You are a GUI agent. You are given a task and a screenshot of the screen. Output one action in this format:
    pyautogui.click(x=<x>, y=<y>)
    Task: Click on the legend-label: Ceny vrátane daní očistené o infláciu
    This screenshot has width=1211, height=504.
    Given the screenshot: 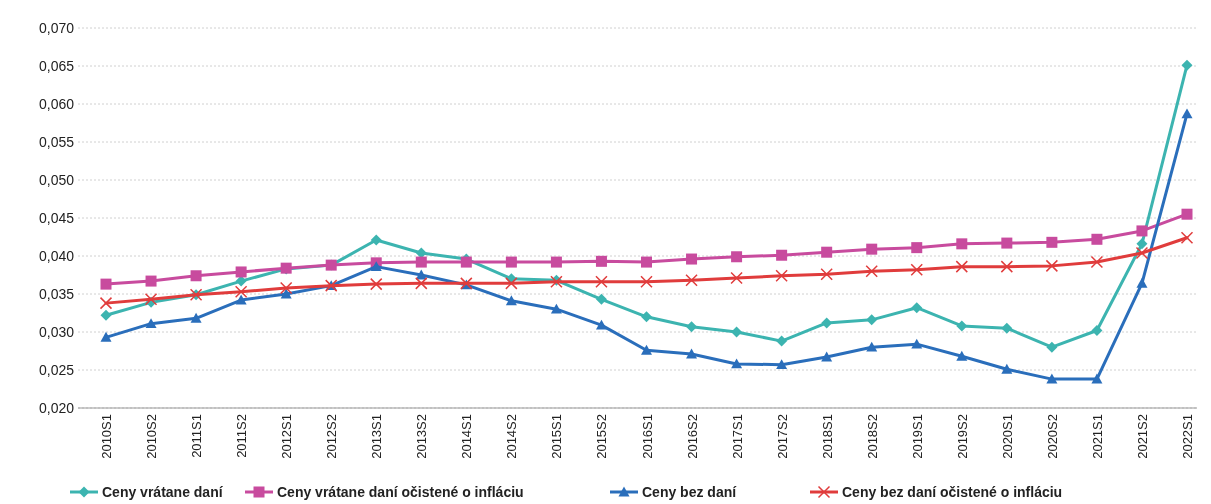 What is the action you would take?
    pyautogui.click(x=400, y=491)
    